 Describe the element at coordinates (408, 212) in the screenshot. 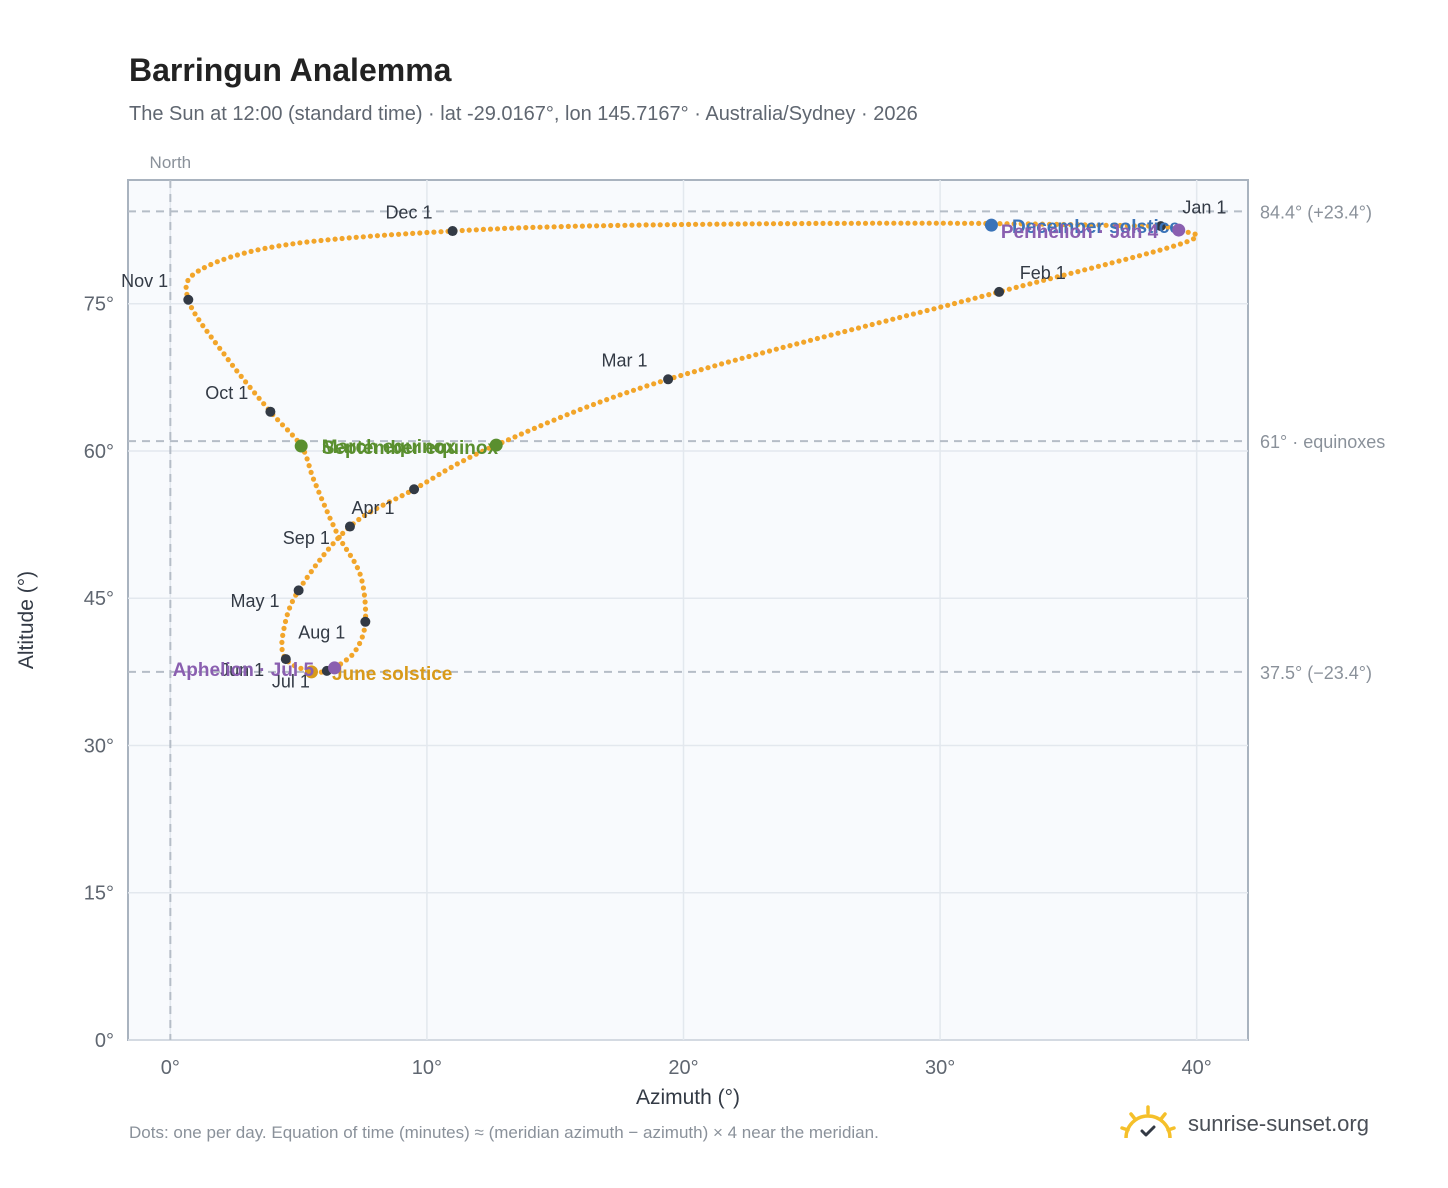

I see `month-marker-label: Dec 1` at that location.